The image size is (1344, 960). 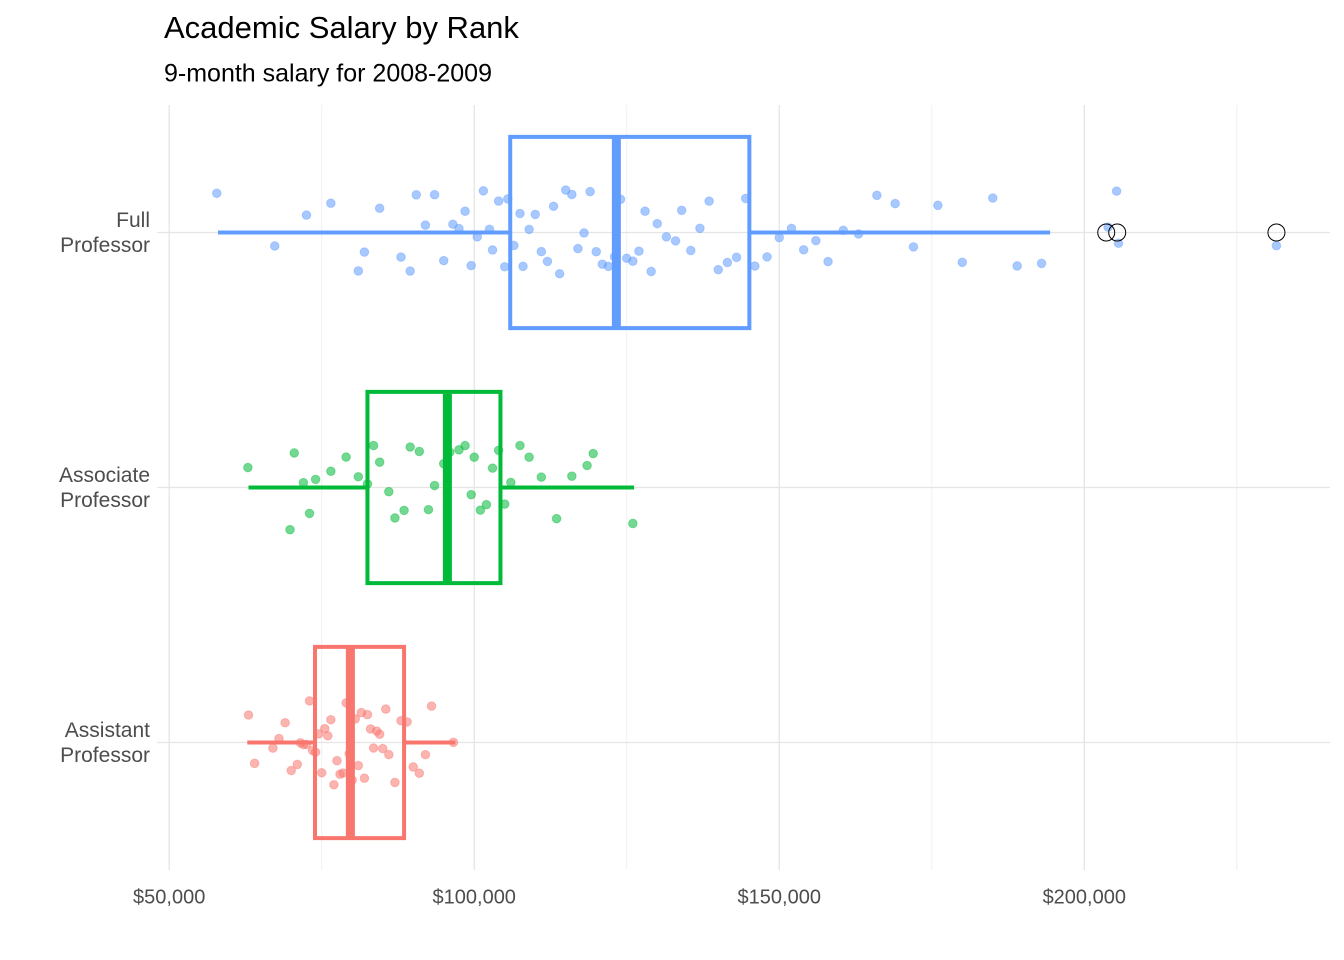 What do you see at coordinates (105, 742) in the screenshot?
I see `y-tick-label: Assistant Professor` at bounding box center [105, 742].